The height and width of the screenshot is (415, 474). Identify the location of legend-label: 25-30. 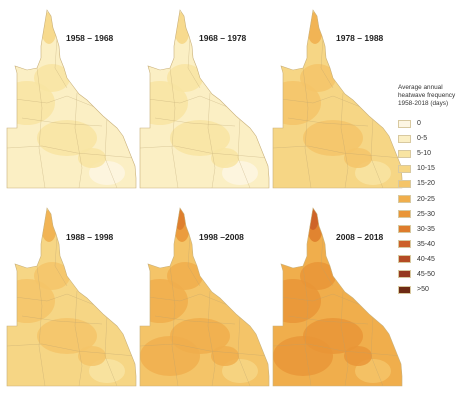
(426, 214).